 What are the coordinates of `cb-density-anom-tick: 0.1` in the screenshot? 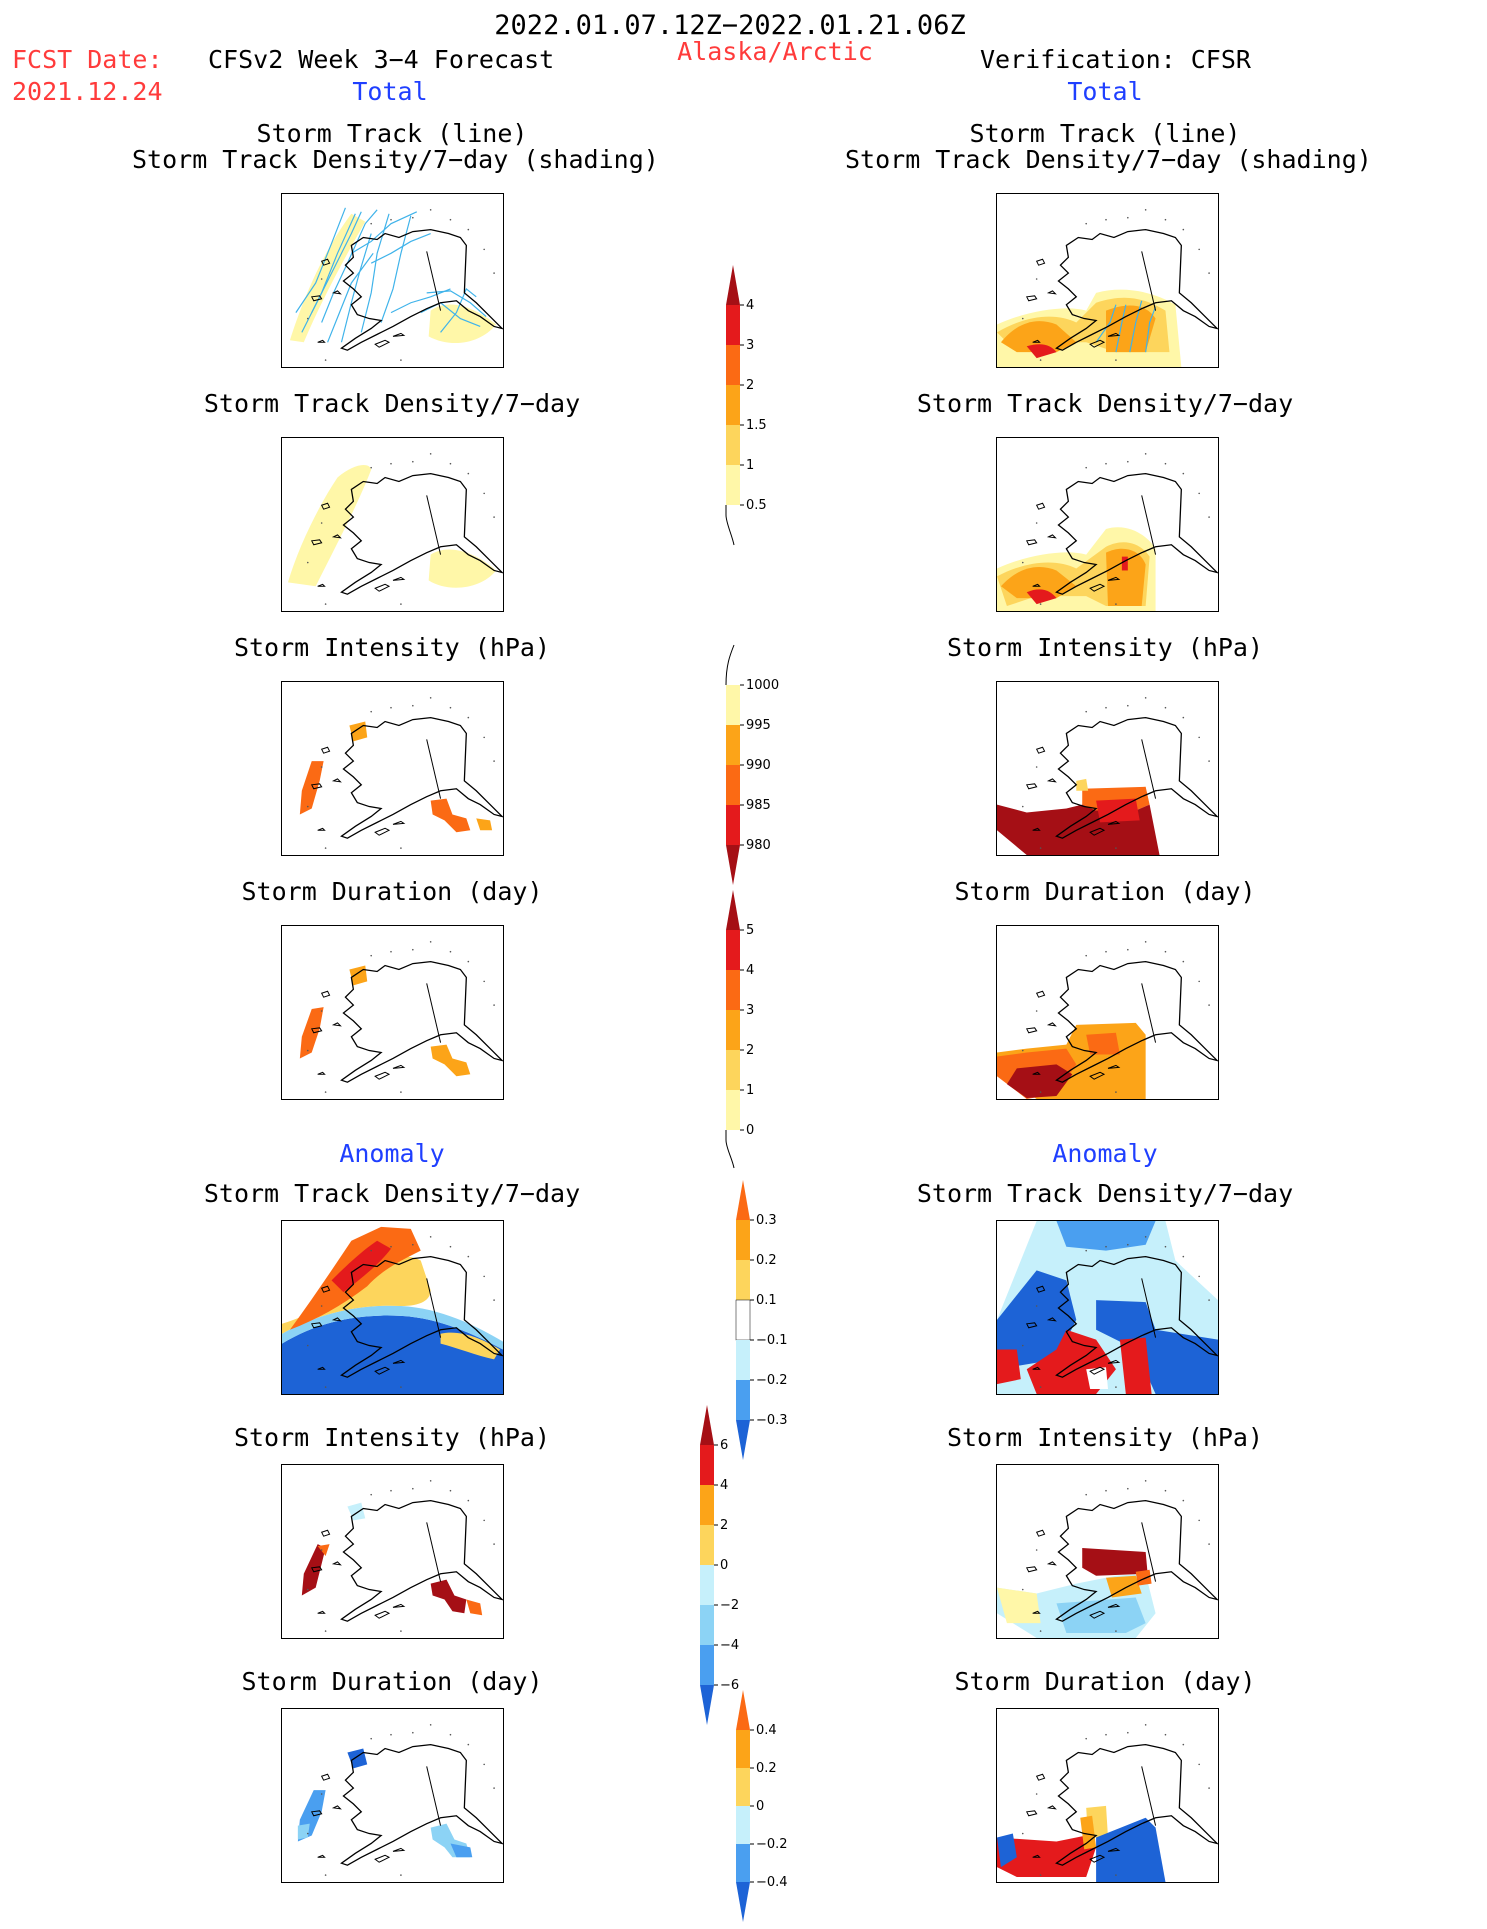 It's located at (766, 1300).